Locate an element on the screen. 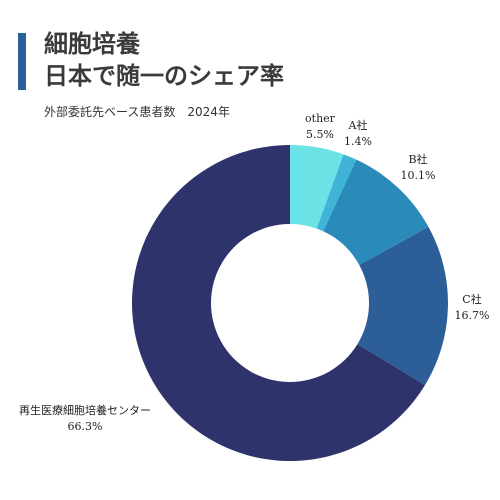 The width and height of the screenshot is (500, 500). slice-value-label: 5.5% is located at coordinates (320, 134).